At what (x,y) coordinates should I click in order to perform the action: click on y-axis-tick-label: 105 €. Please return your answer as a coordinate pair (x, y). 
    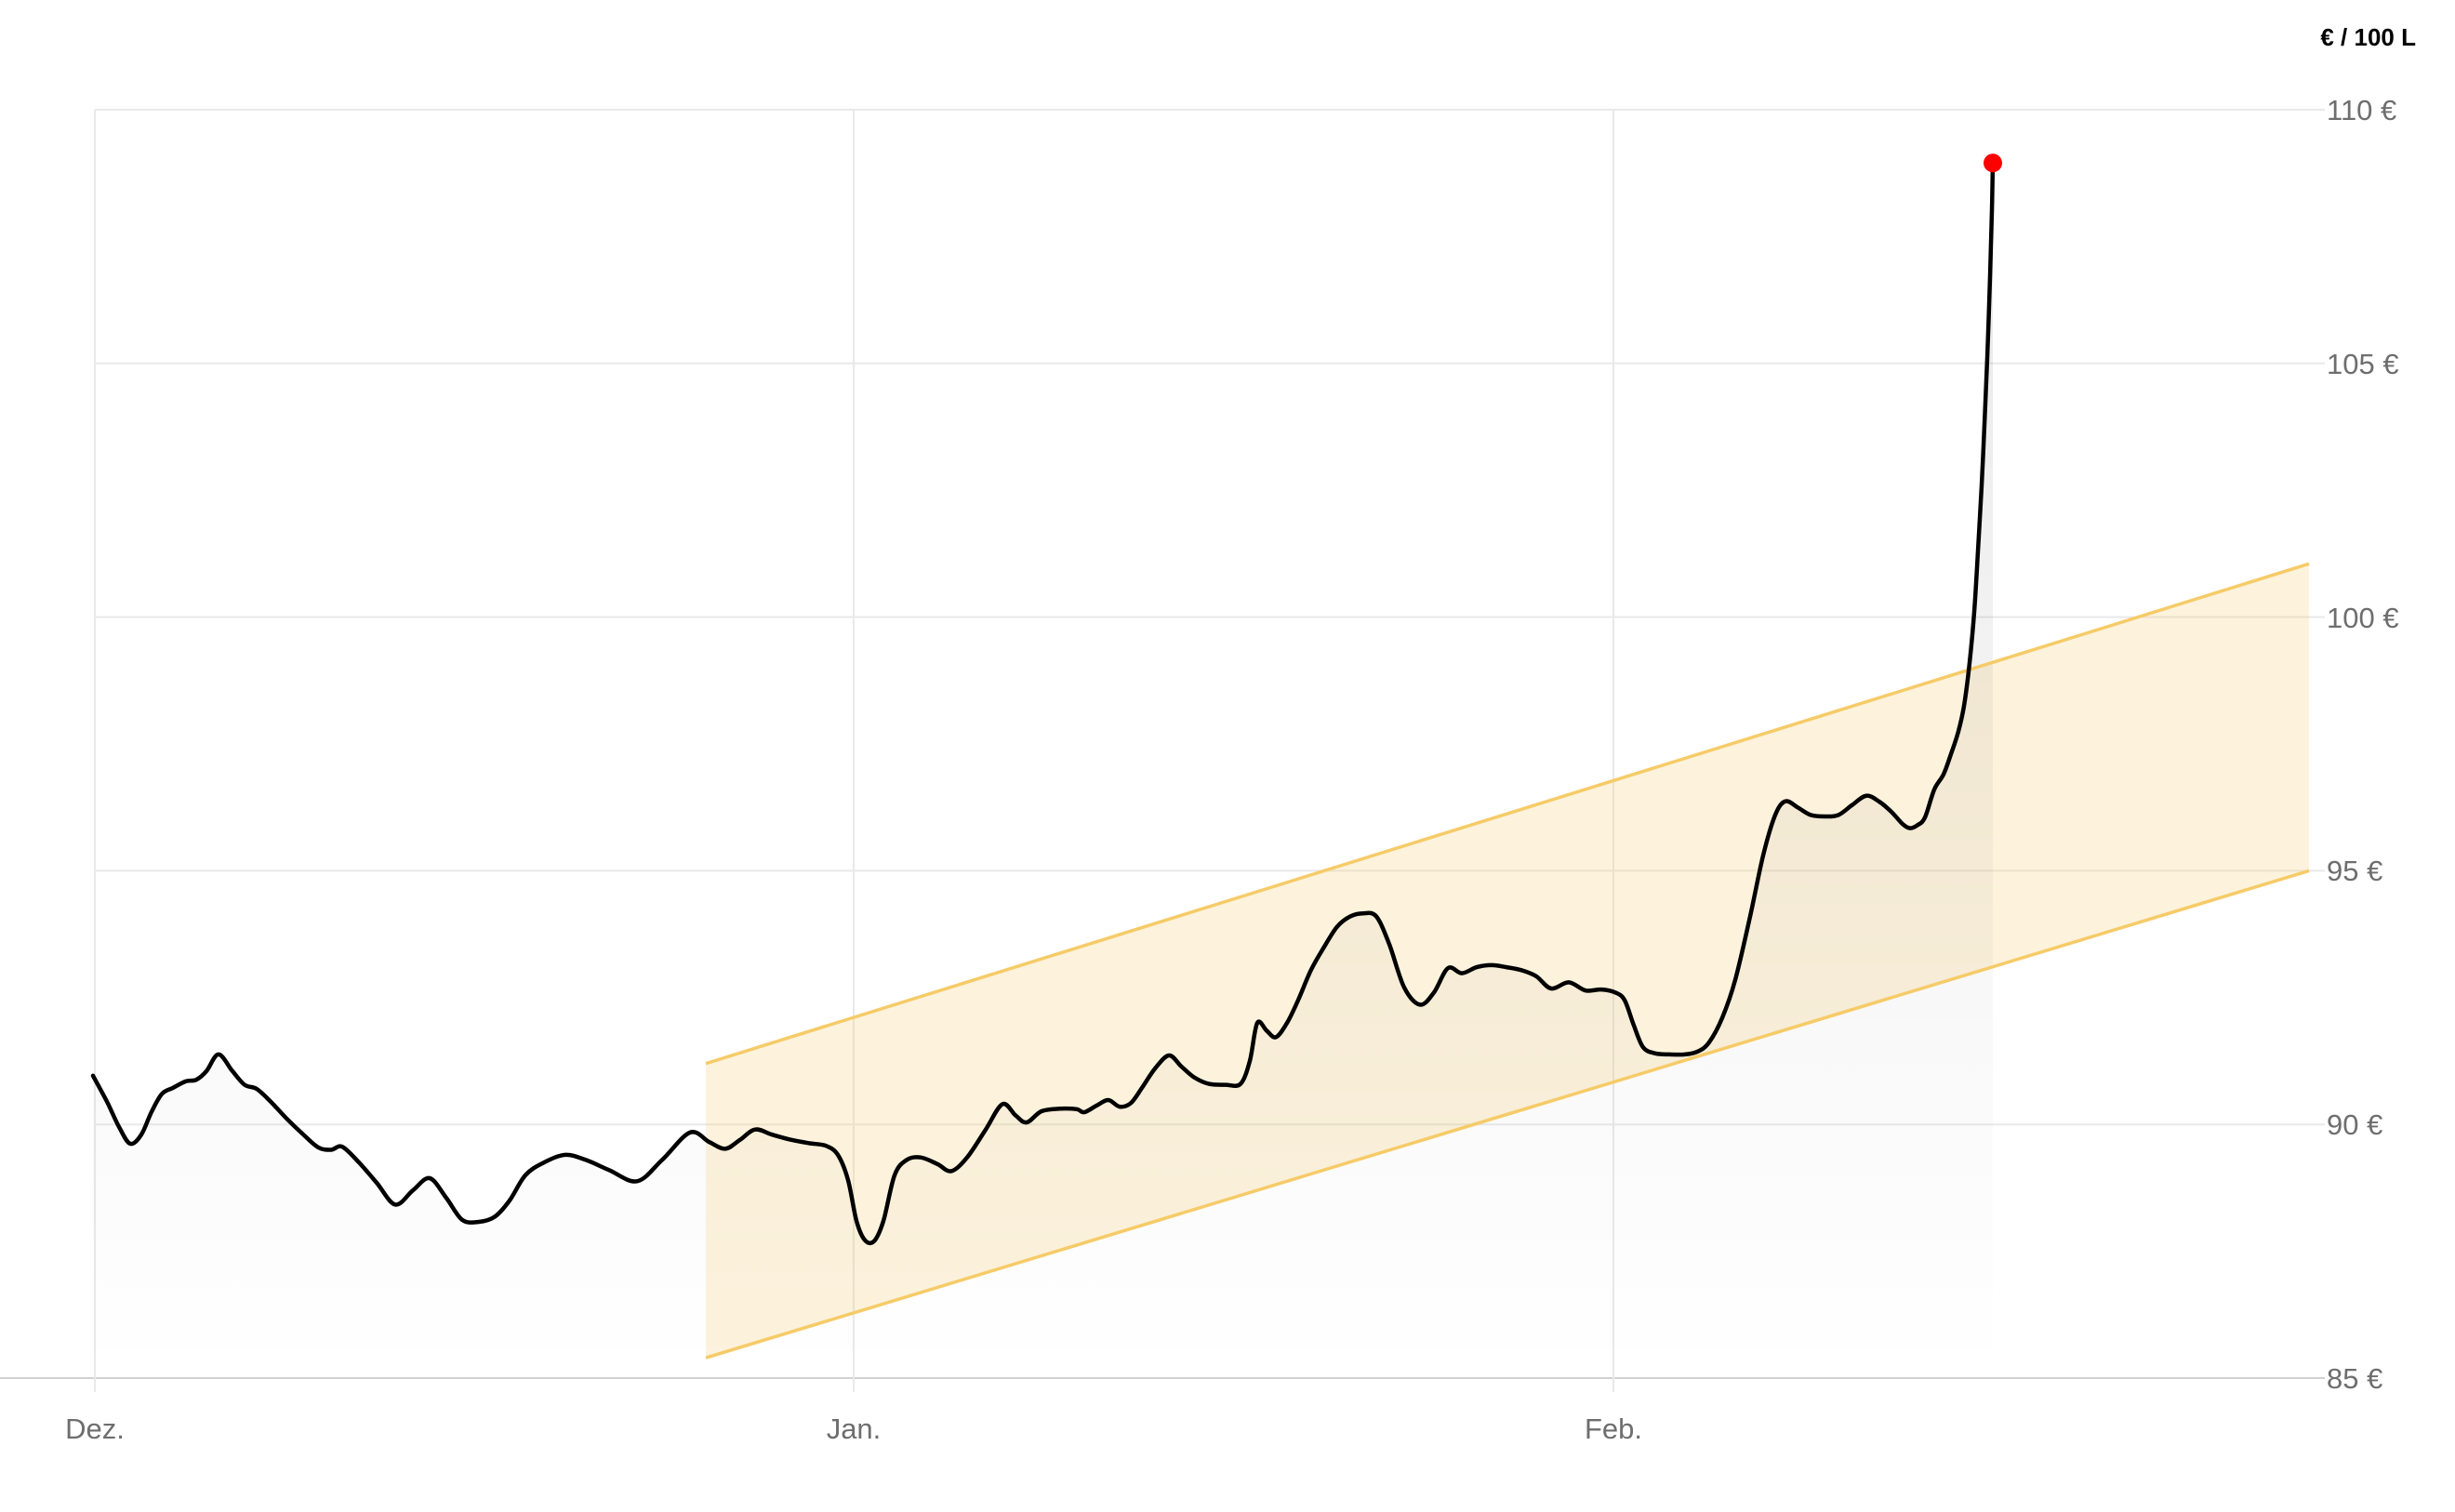
    Looking at the image, I should click on (2363, 363).